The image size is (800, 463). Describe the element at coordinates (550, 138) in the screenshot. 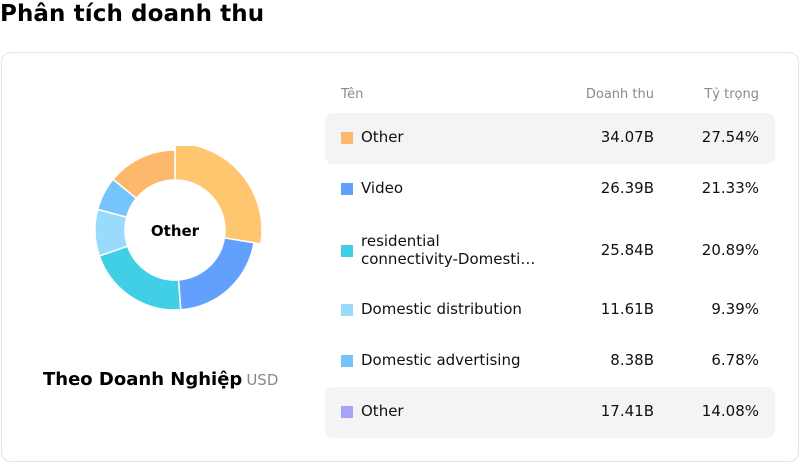

I see `table-row: Other 34.07B 27.54%` at that location.